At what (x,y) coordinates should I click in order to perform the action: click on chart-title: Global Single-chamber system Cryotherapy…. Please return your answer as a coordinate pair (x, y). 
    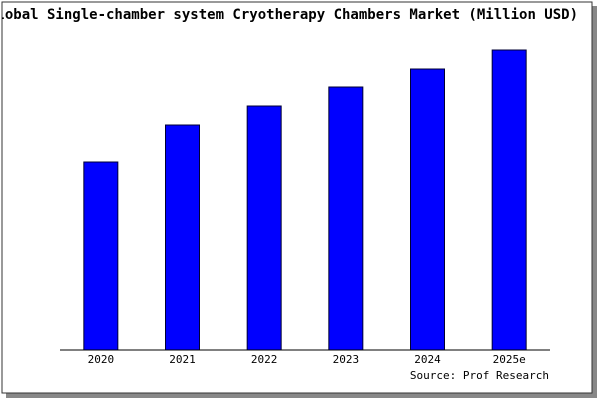
    Looking at the image, I should click on (289, 15).